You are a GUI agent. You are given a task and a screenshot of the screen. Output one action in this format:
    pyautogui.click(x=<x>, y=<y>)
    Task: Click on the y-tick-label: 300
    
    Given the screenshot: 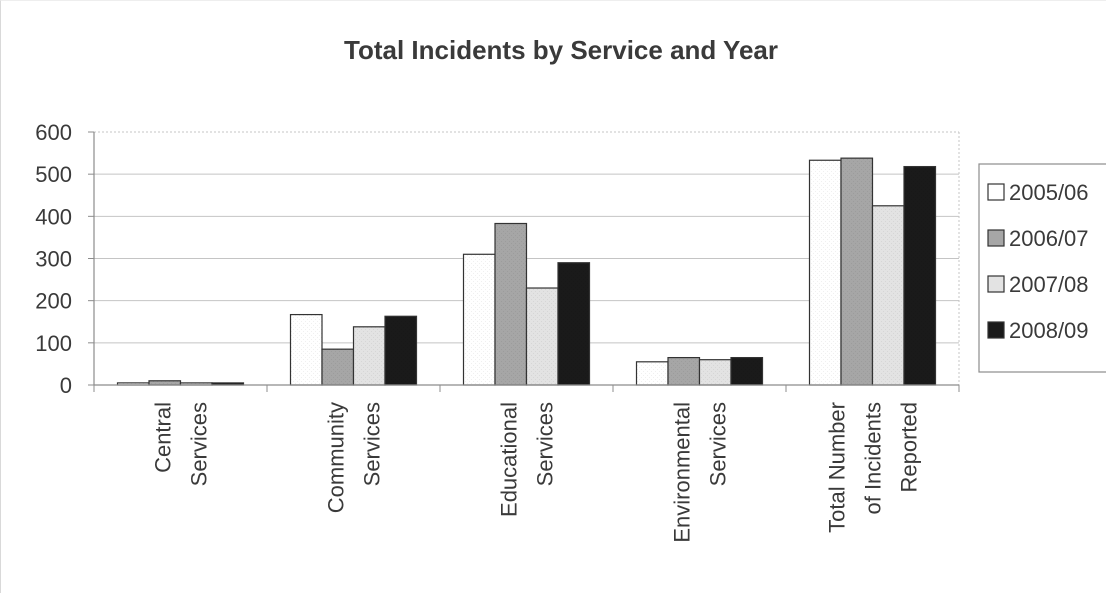 What is the action you would take?
    pyautogui.click(x=53, y=259)
    